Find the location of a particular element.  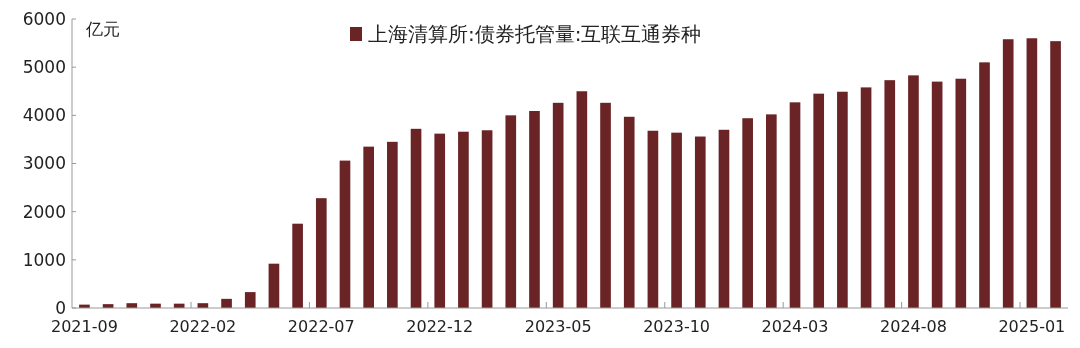

x-tick-label: 2025-01 is located at coordinates (1032, 326).